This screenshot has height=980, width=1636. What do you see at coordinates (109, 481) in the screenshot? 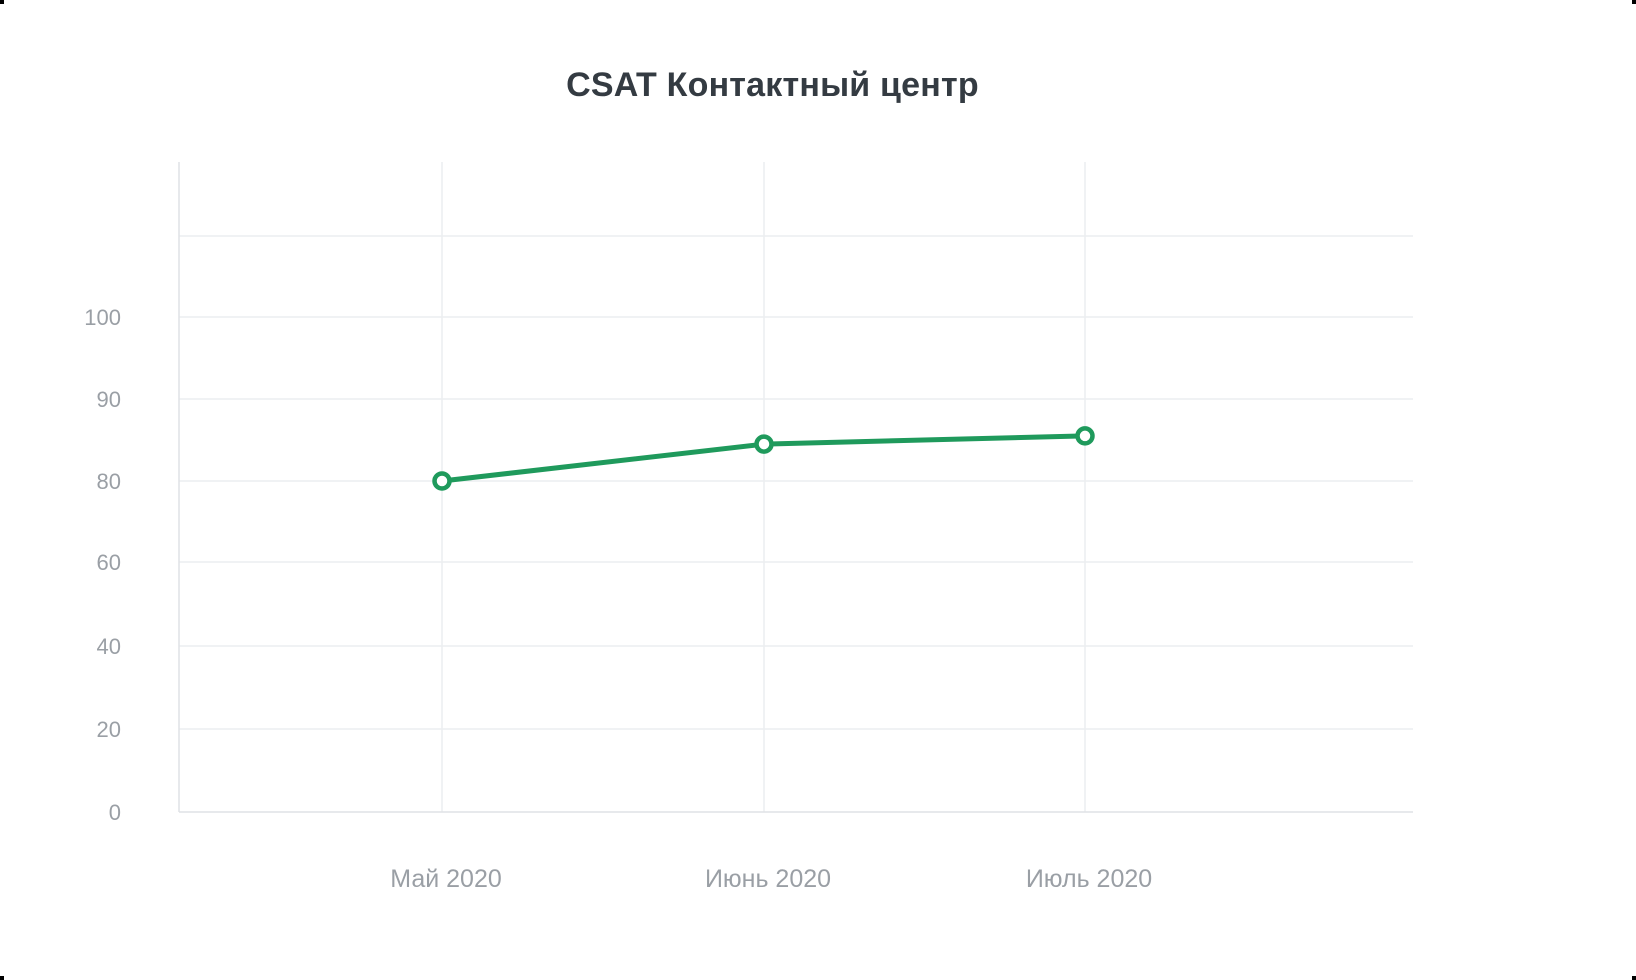
I see `y-tick-label: 80` at bounding box center [109, 481].